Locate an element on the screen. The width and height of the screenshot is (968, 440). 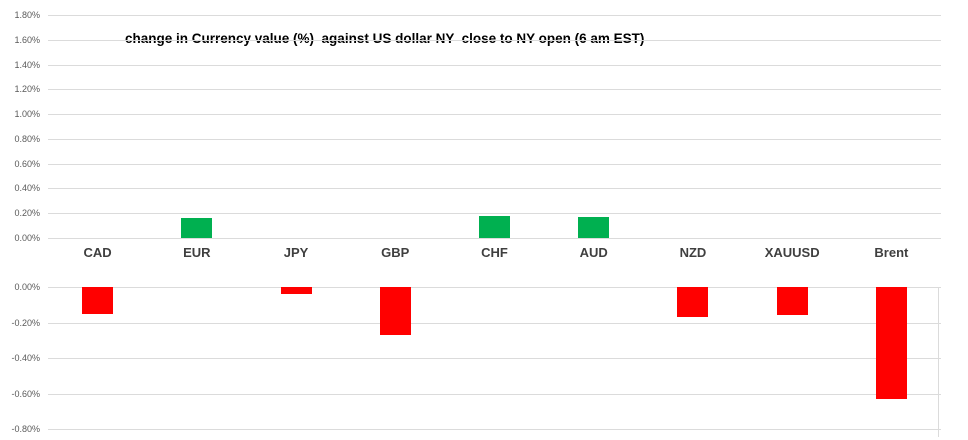
y-tick-label: -0.40% is located at coordinates (25, 358).